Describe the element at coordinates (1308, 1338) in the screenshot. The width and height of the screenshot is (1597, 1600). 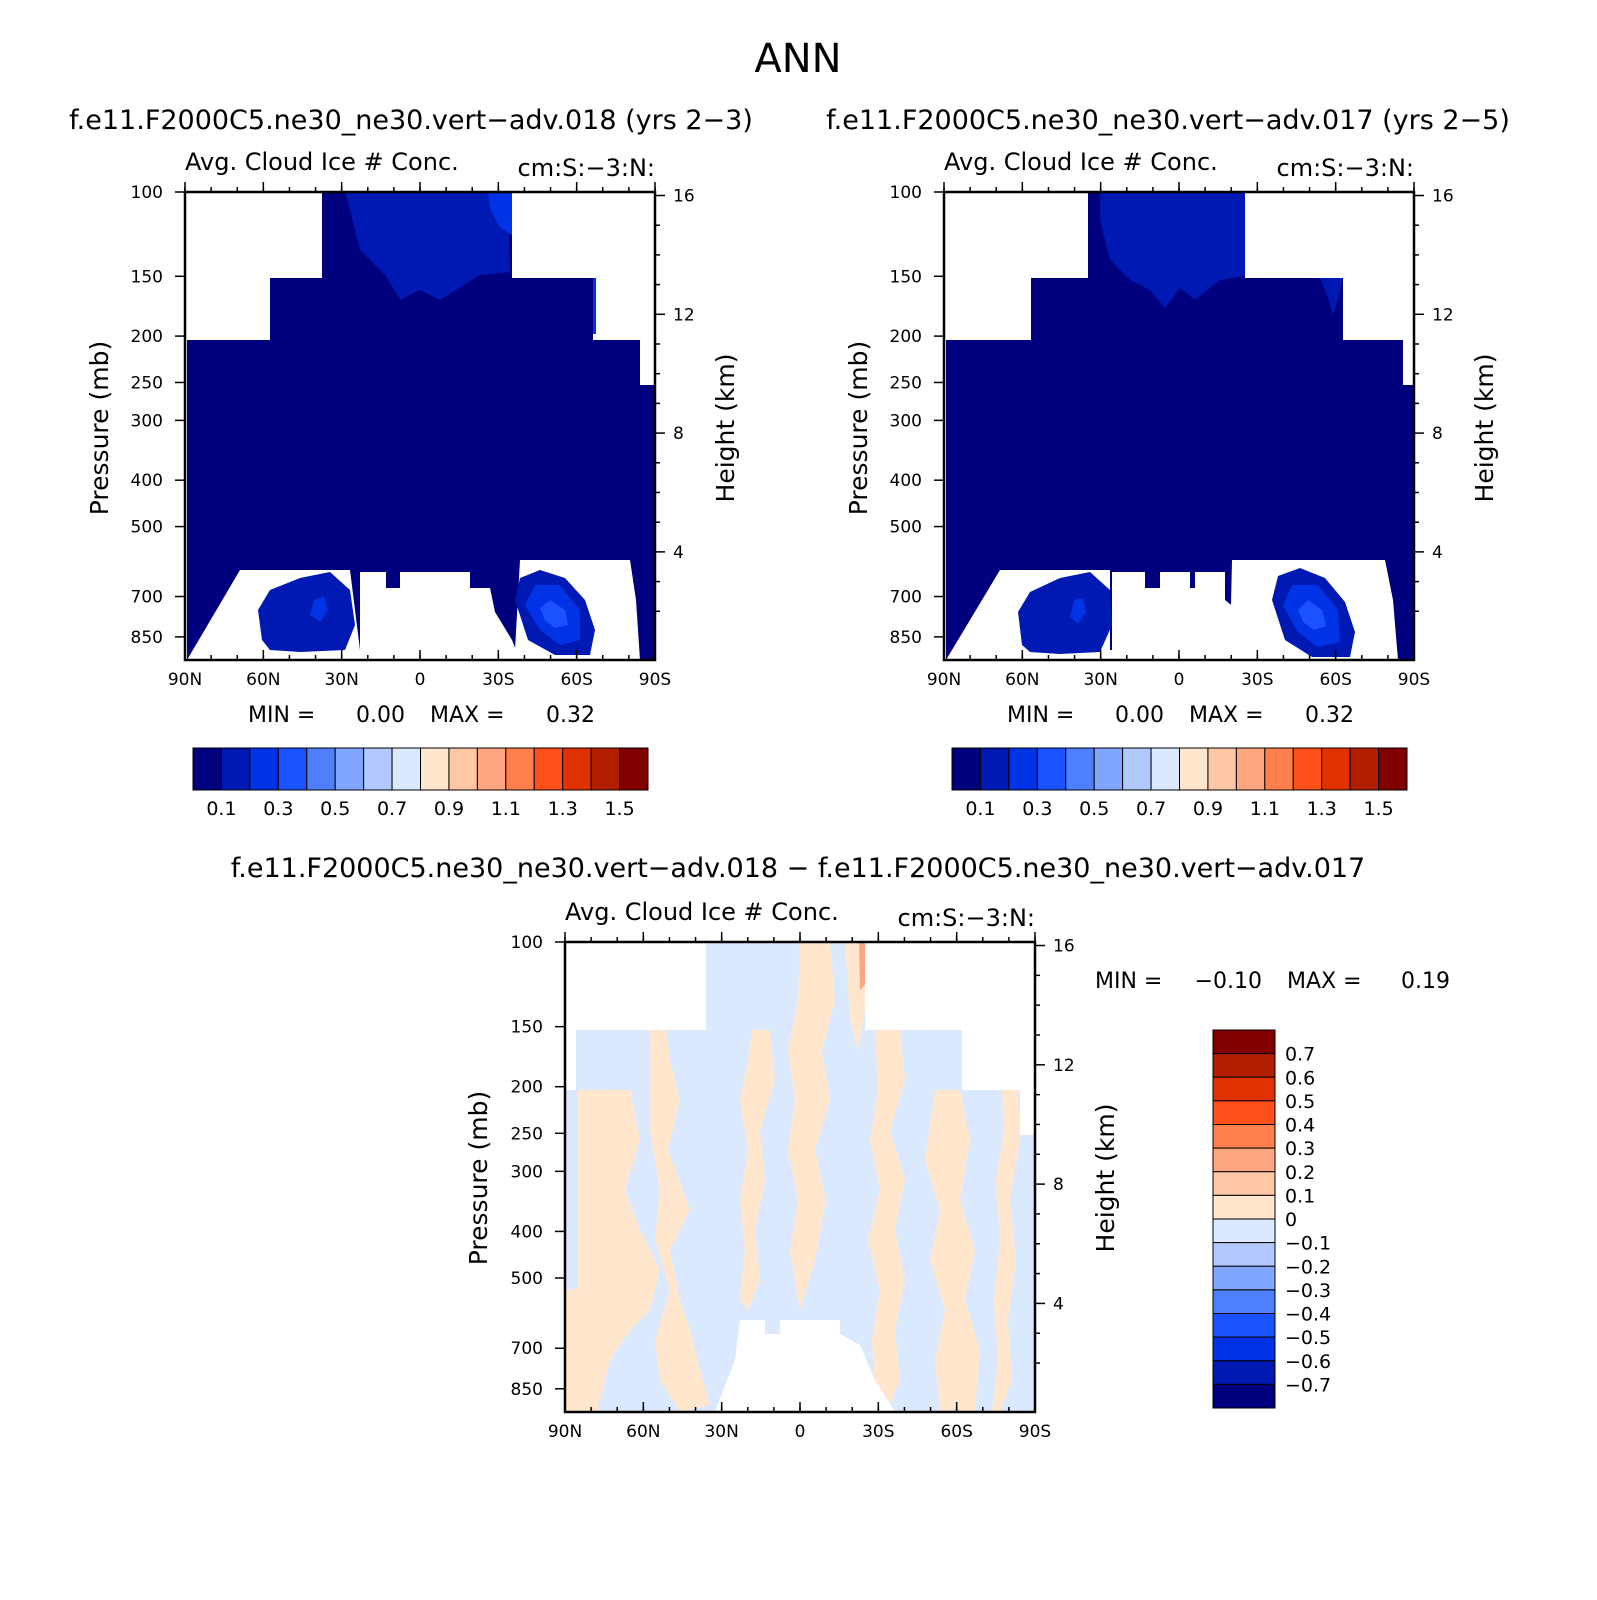
I see `colorbar-label: −0.5` at that location.